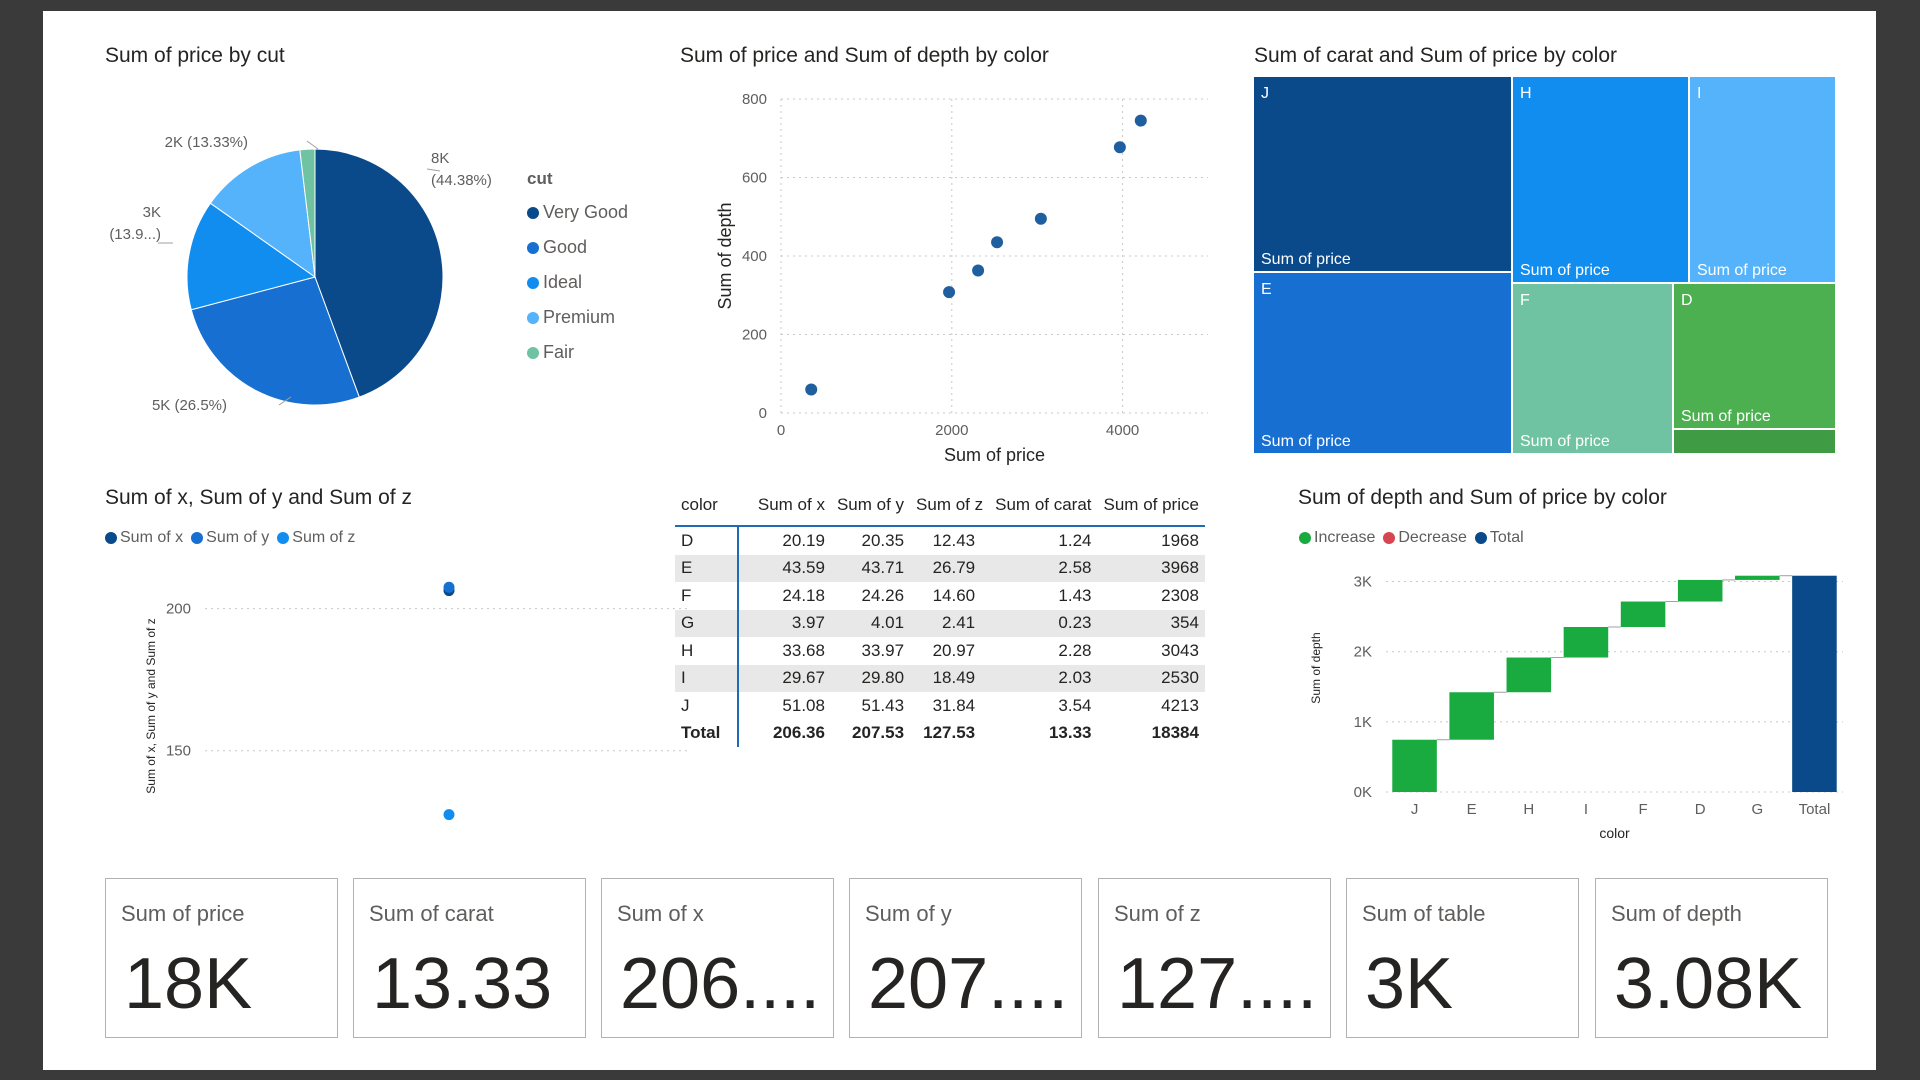 This screenshot has height=1080, width=1920. What do you see at coordinates (379, 273) in the screenshot?
I see `pie-slice-very-good` at bounding box center [379, 273].